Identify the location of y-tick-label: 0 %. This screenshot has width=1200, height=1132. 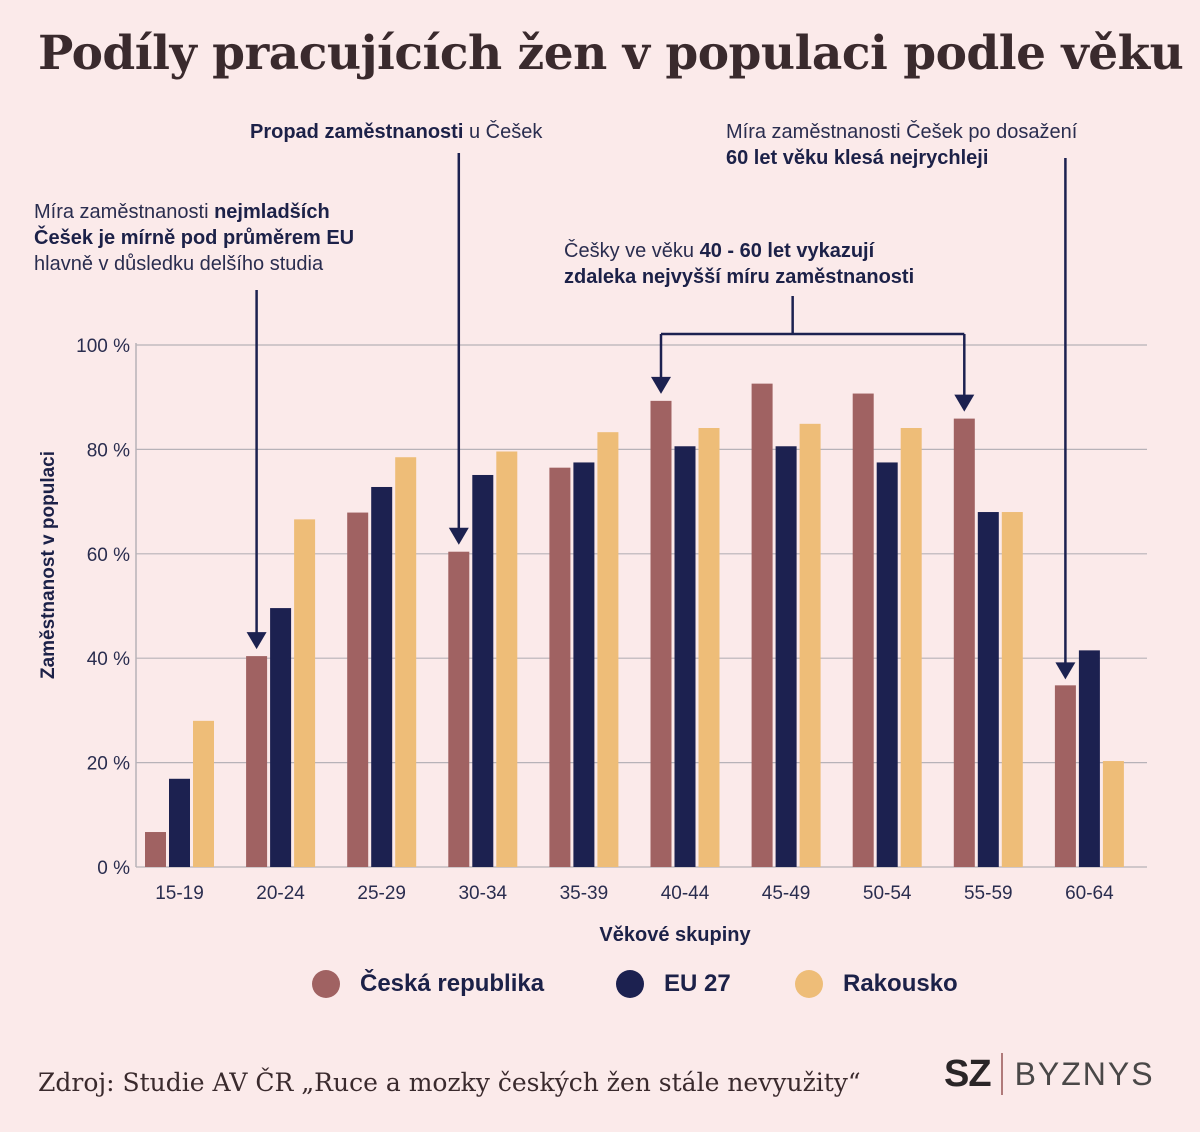
(113, 868).